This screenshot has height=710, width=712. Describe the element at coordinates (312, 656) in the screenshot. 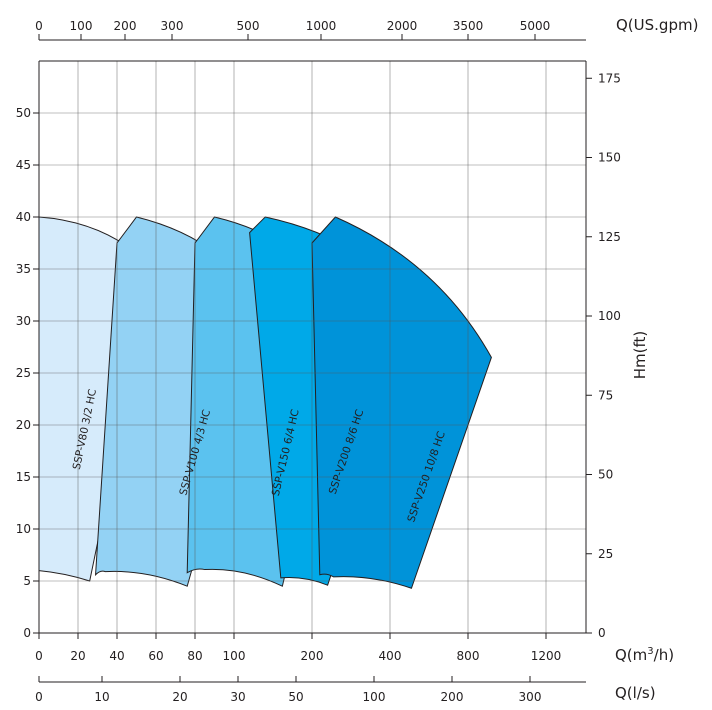

I see `bottom-m3h-tick-label-6: 200` at that location.